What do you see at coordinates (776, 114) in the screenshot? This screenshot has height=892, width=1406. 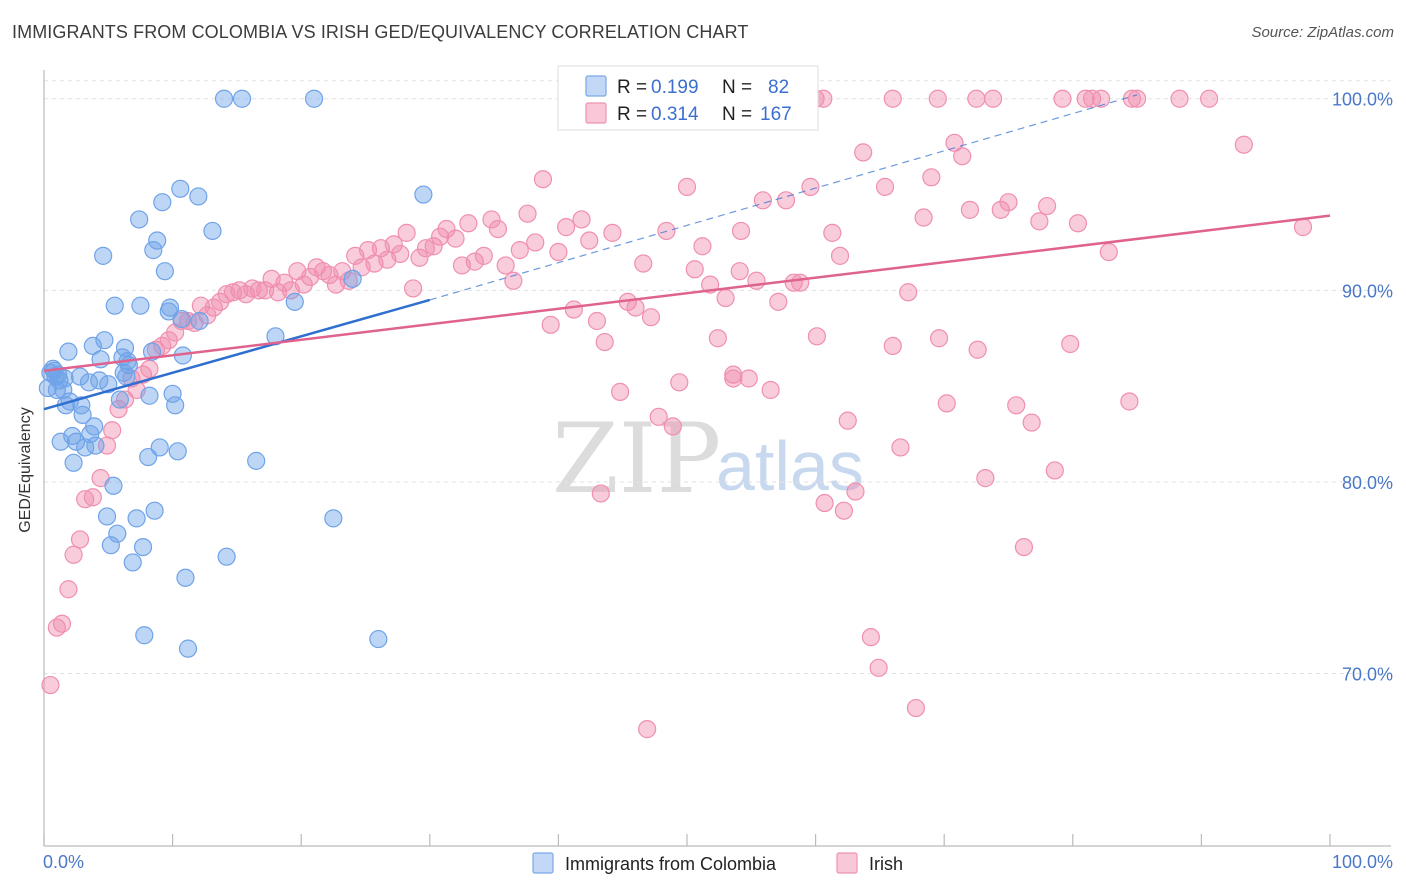 I see `legend-n-value-irish: 167` at bounding box center [776, 114].